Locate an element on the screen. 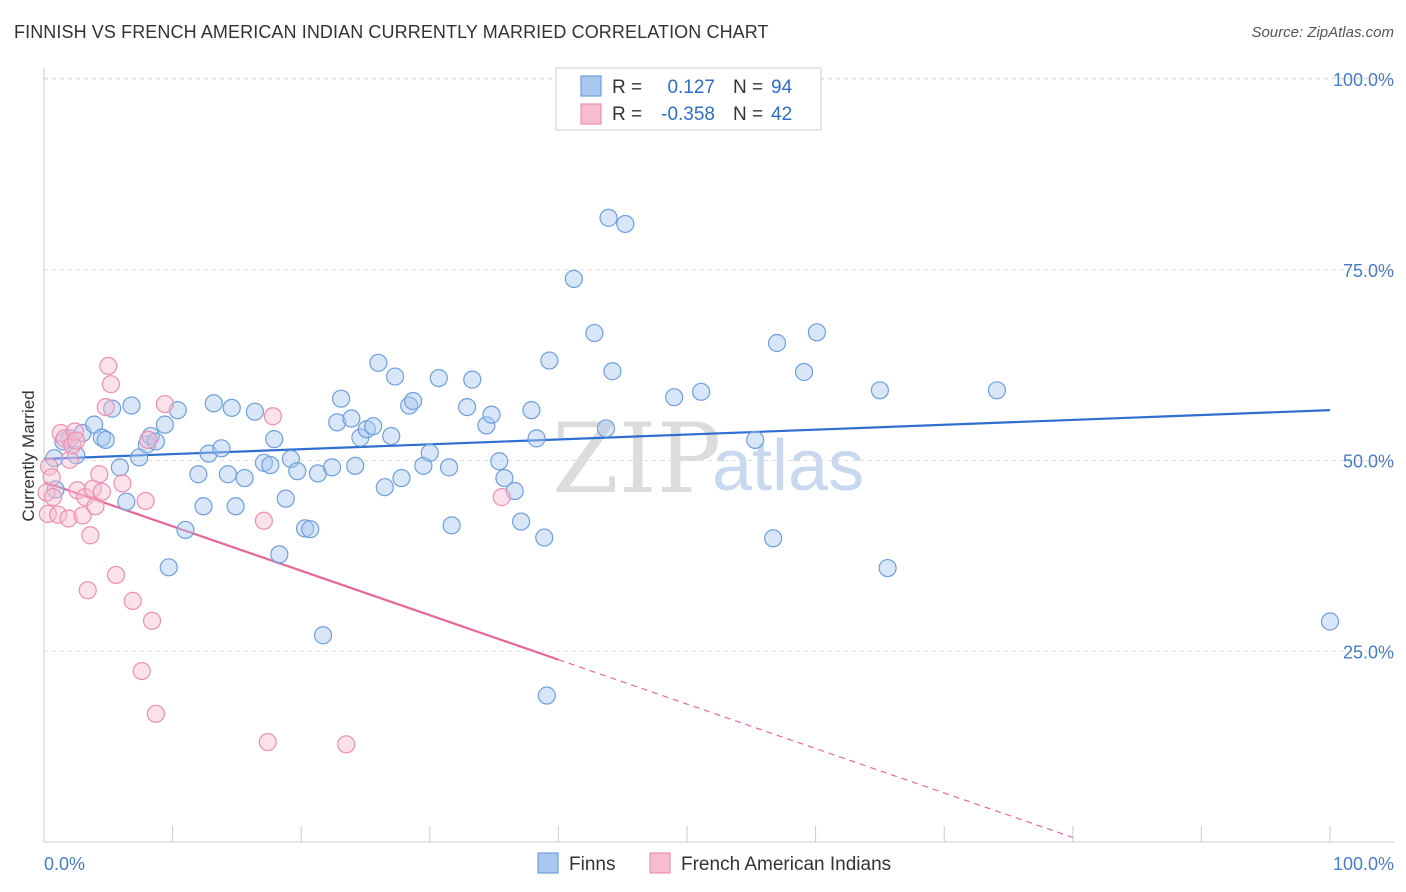  y-tick-label: 50.0% is located at coordinates (1368, 462).